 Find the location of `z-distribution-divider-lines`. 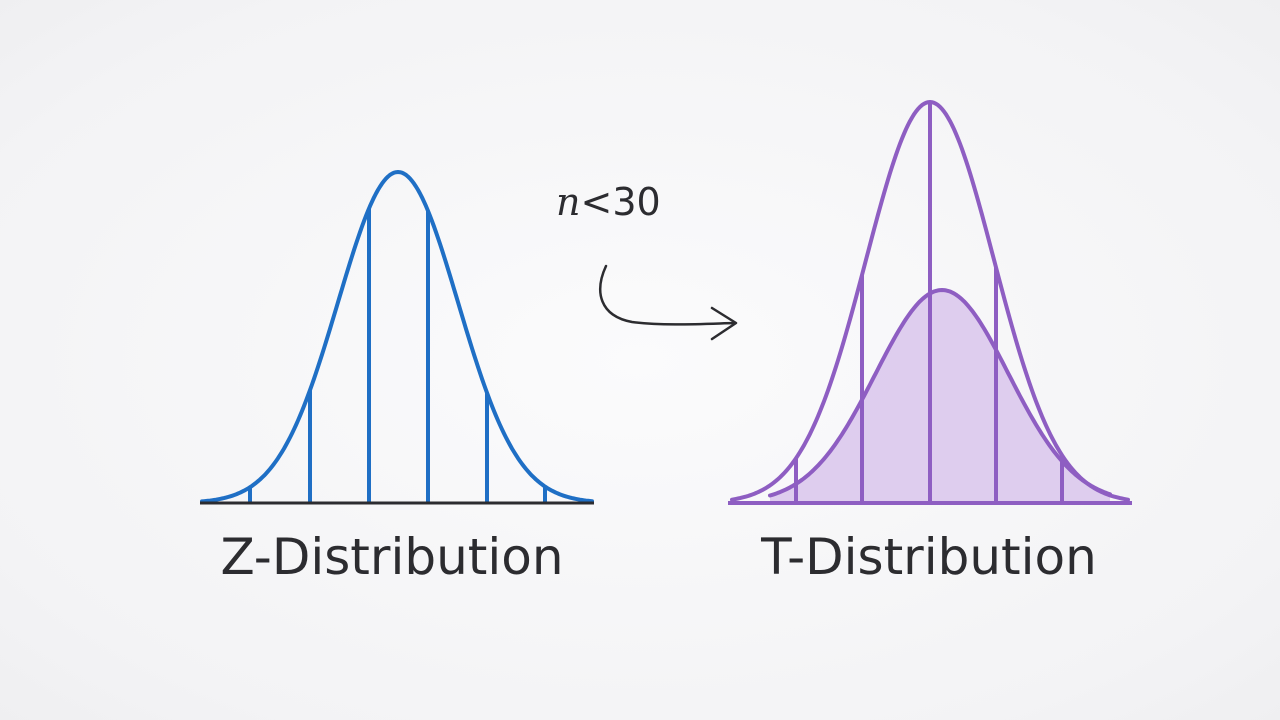

z-distribution-divider-lines is located at coordinates (397, 355).